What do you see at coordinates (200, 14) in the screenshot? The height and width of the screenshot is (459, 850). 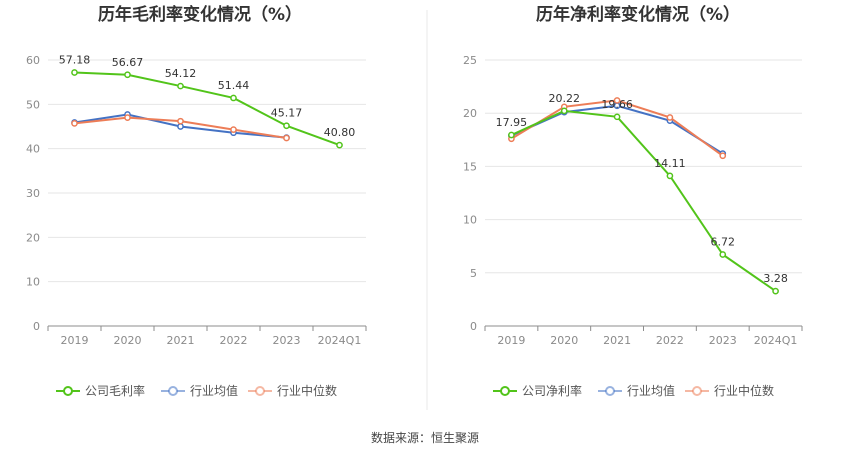 I see `chart-title: 历年毛利率变化情况（%）` at bounding box center [200, 14].